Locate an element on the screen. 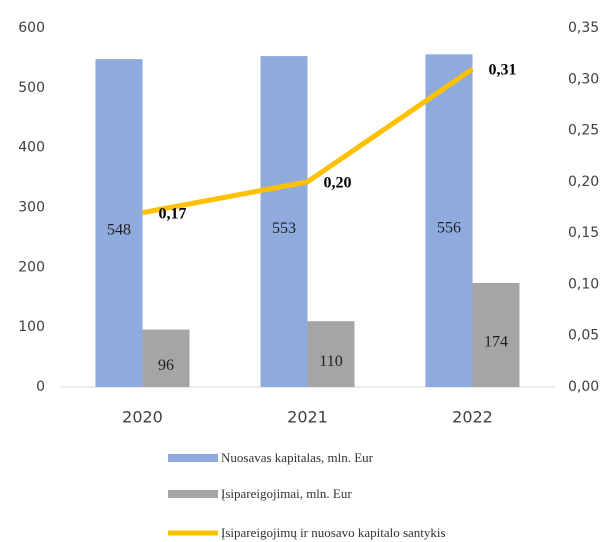 This screenshot has height=542, width=606. x-tick-label: 2022 is located at coordinates (472, 417).